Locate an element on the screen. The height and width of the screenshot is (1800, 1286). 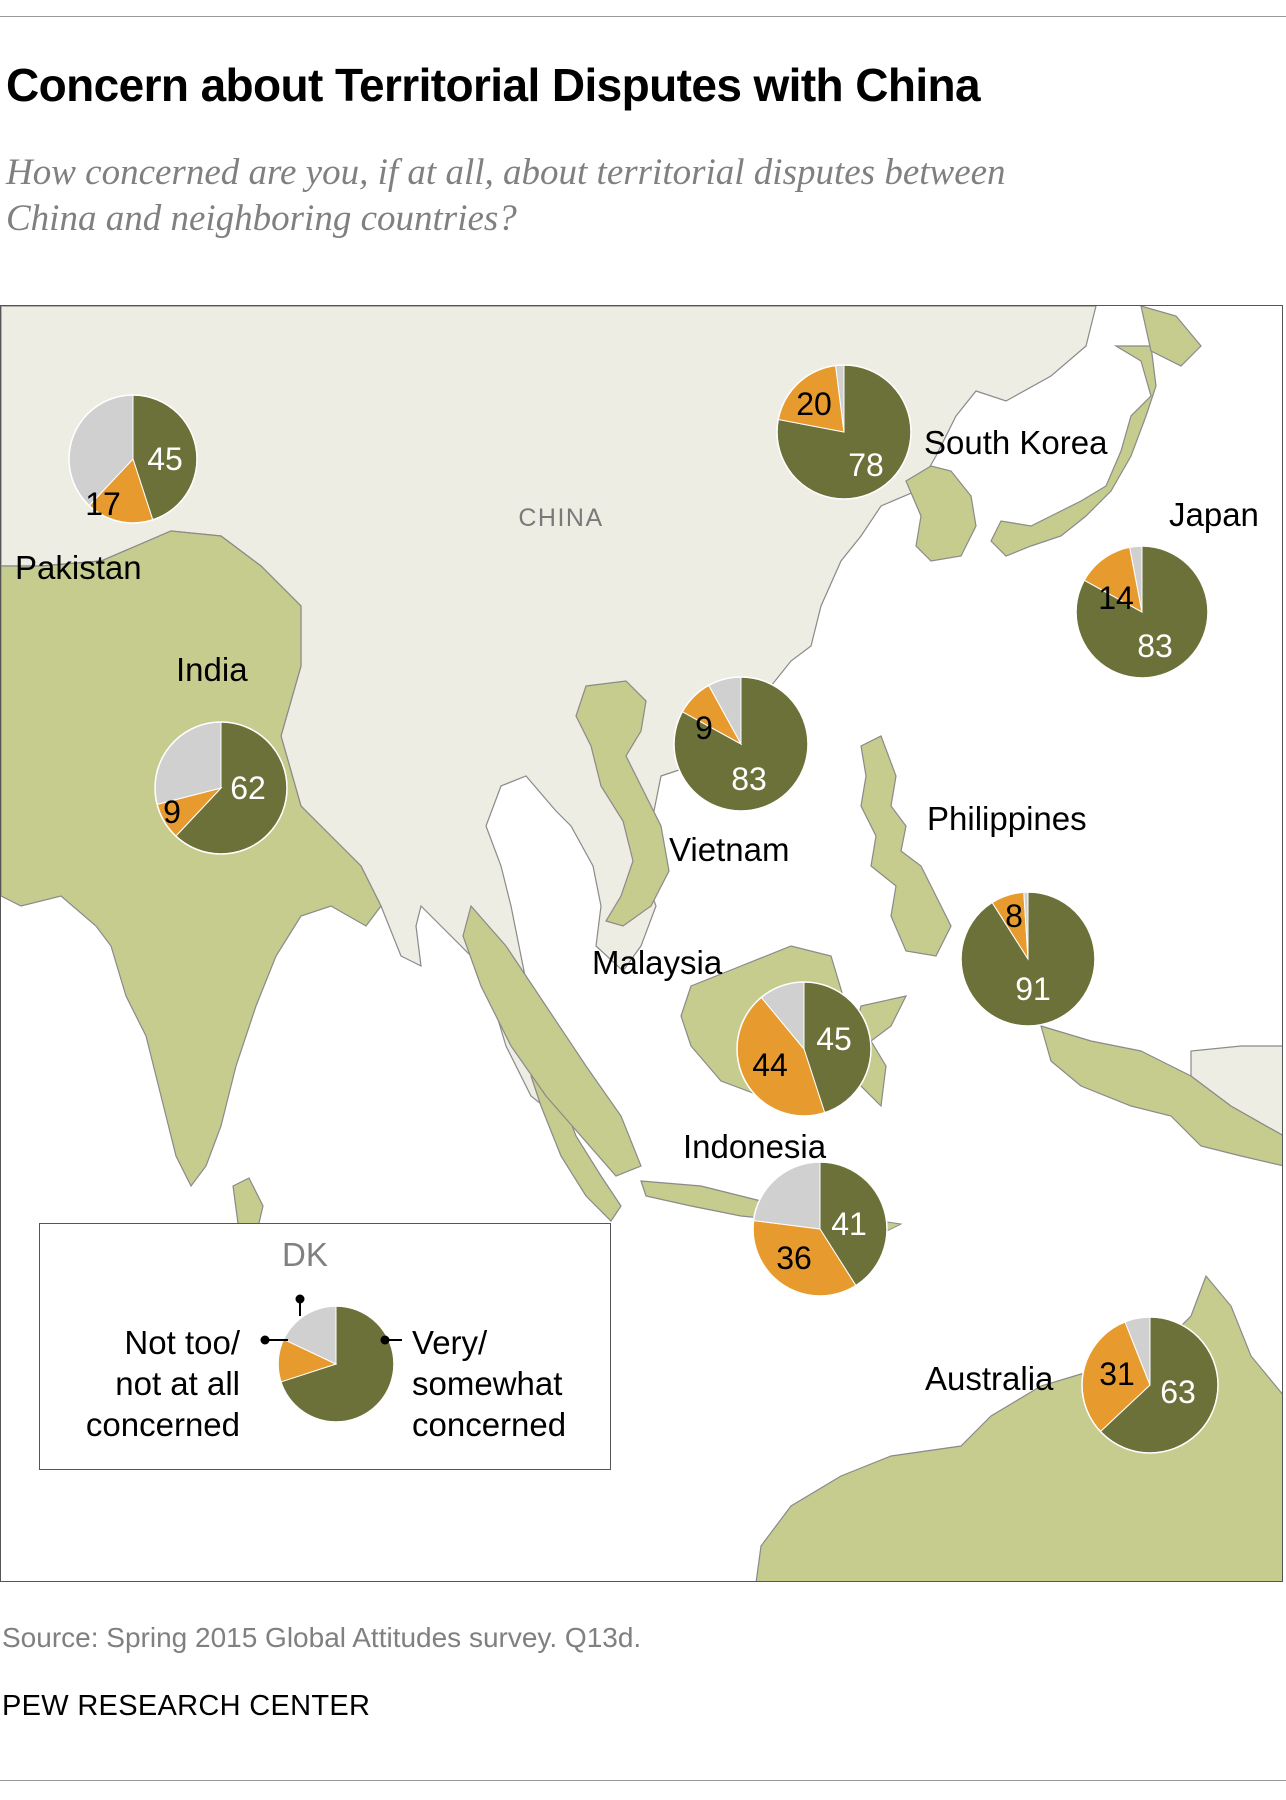
label-indonesia: Indonesia is located at coordinates (755, 1146).